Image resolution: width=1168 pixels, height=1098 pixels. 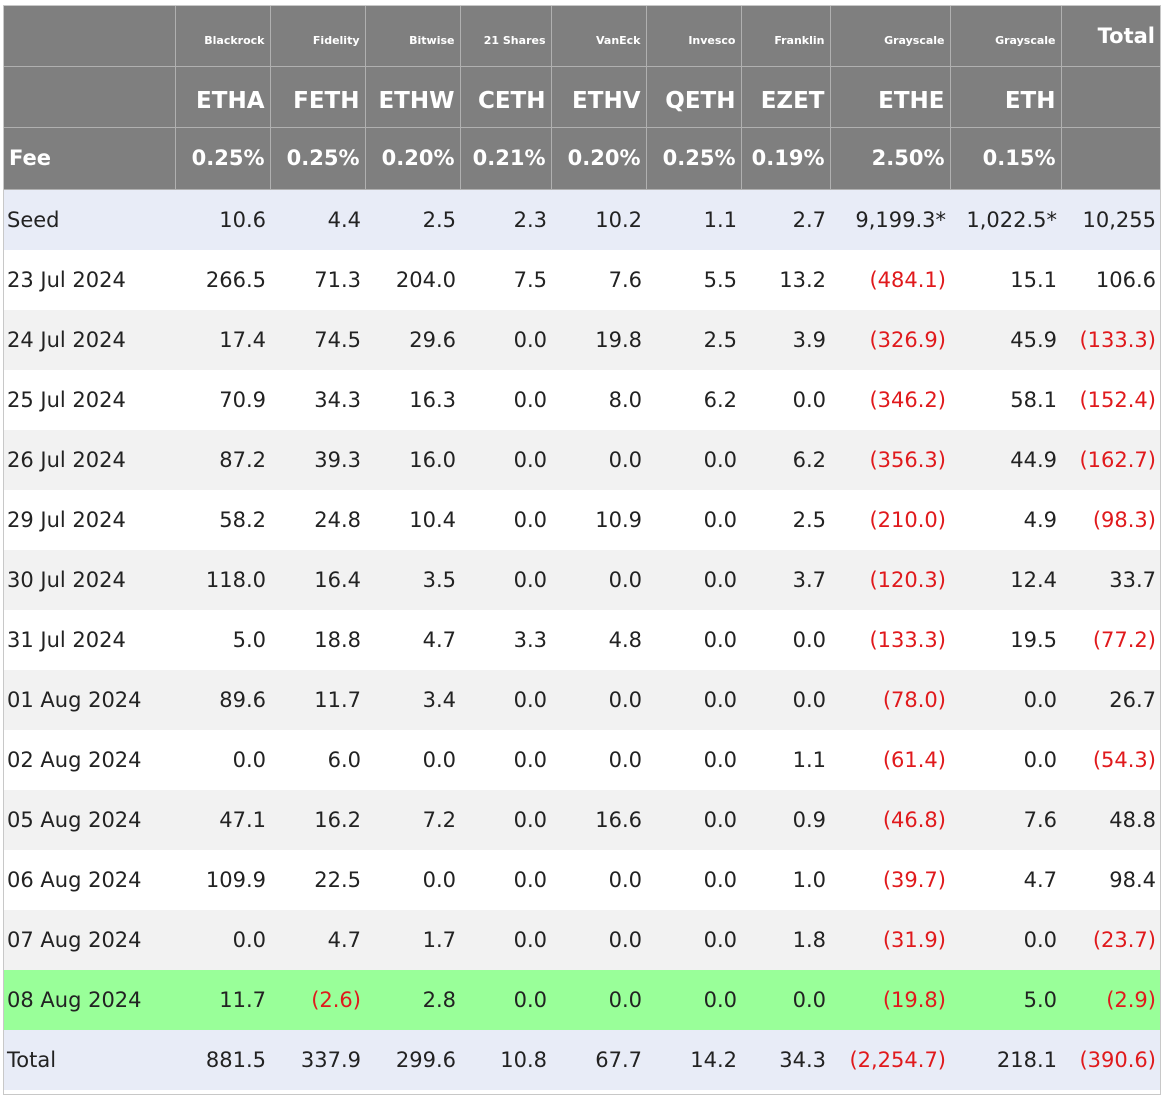 I want to click on flow-value-cell: 10.4, so click(x=412, y=519).